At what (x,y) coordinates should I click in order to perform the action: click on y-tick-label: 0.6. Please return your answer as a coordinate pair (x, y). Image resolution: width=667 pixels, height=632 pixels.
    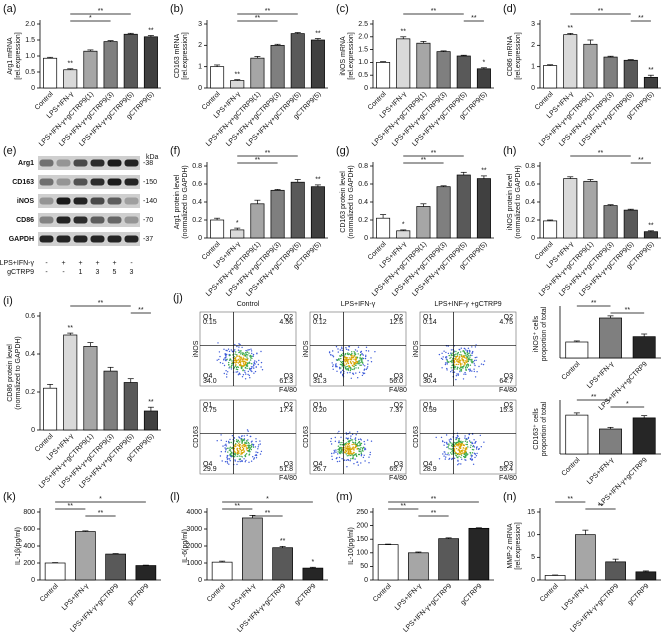
    Looking at the image, I should click on (363, 184).